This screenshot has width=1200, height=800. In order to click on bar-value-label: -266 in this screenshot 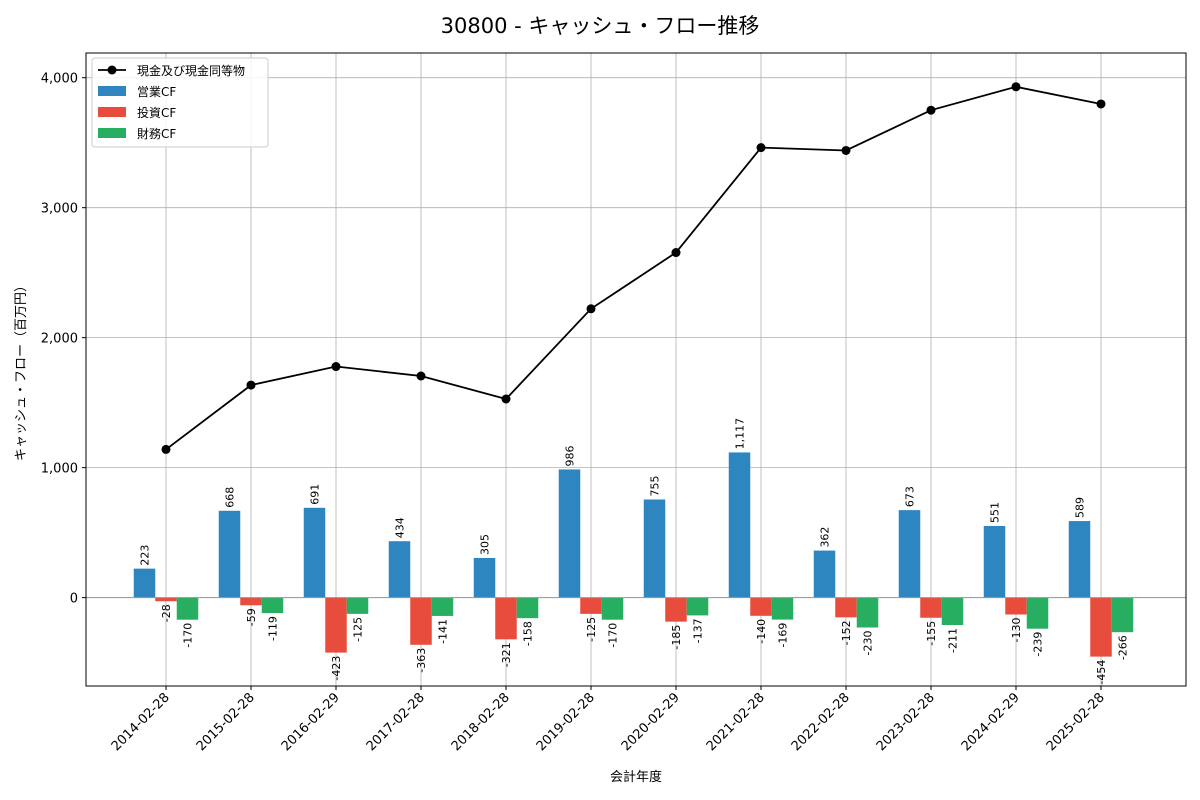, I will do `click(1123, 647)`.